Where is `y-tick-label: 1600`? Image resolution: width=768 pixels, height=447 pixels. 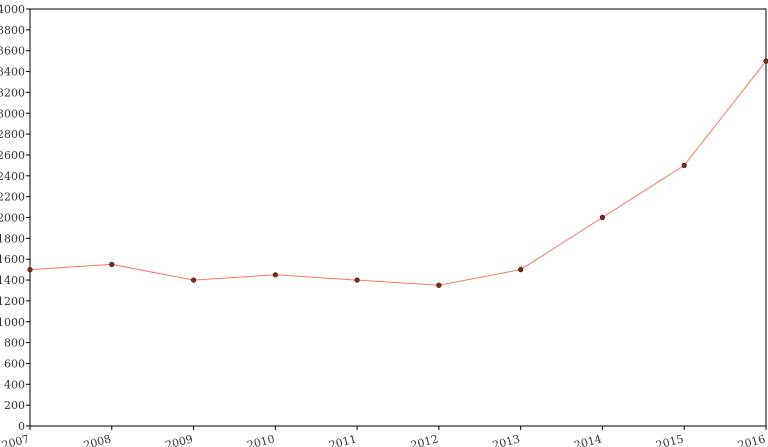
y-tick-label: 1600 is located at coordinates (12, 259).